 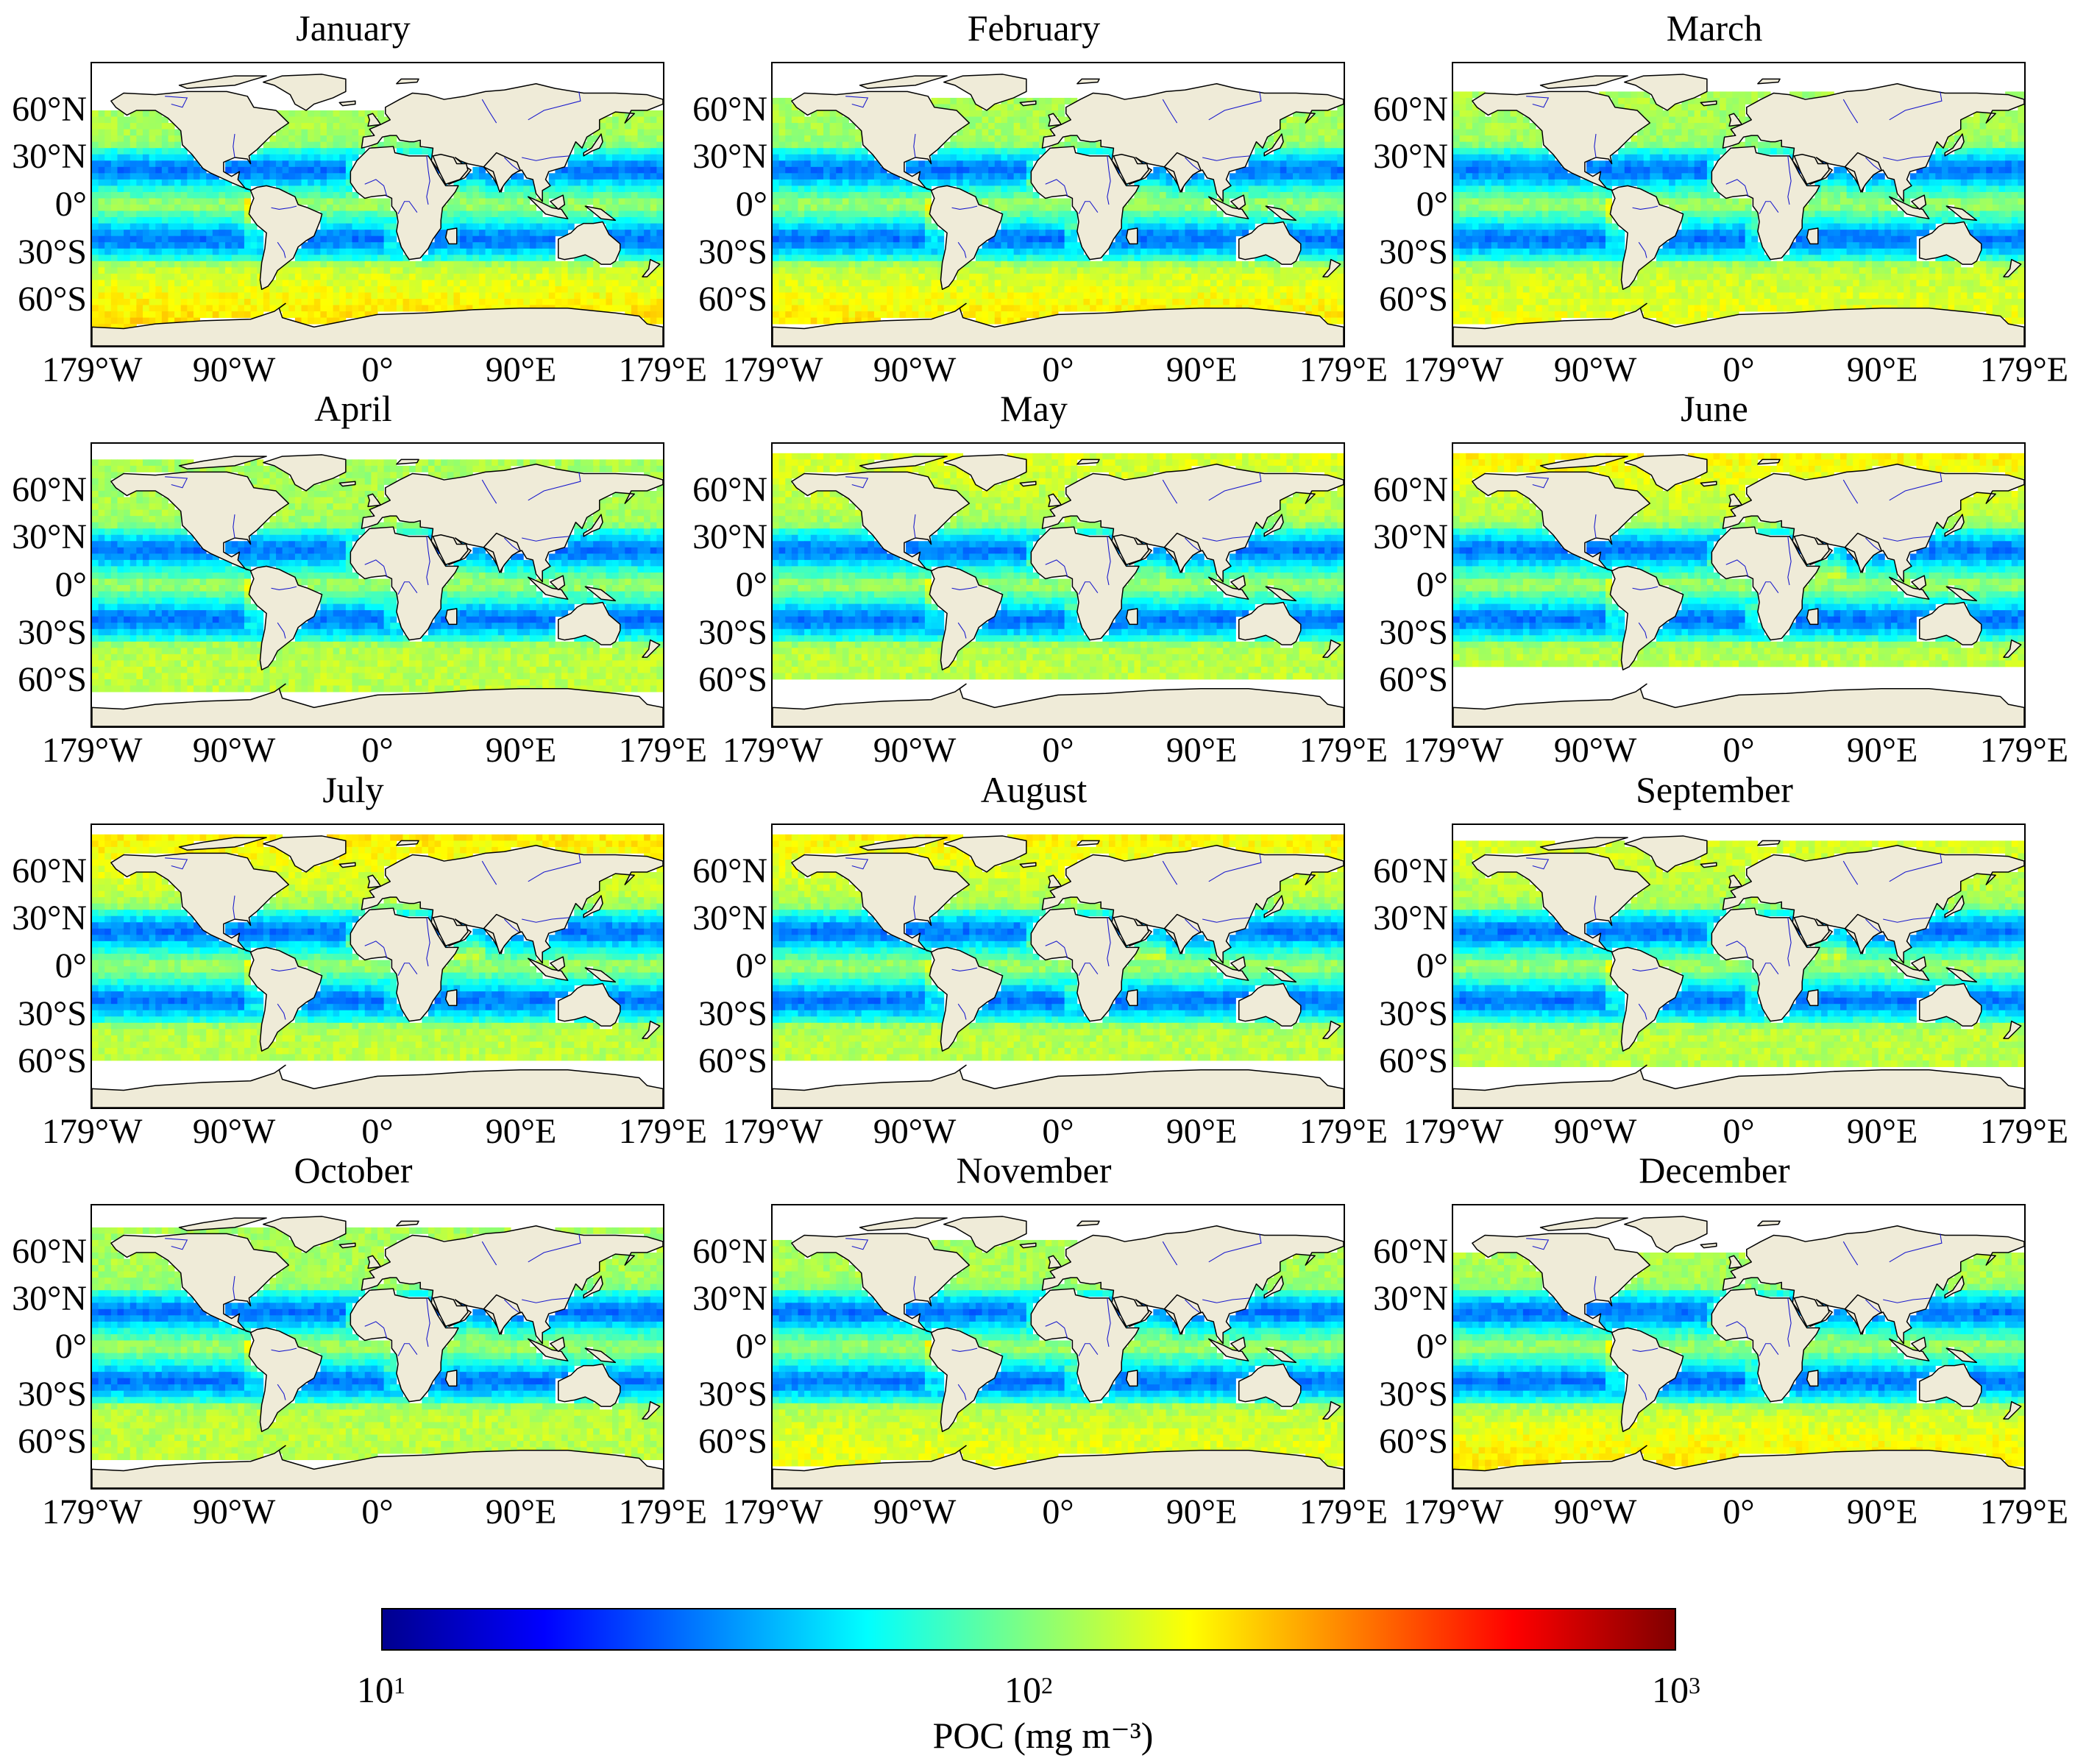 I want to click on landmass-new-guinea, so click(x=600, y=213).